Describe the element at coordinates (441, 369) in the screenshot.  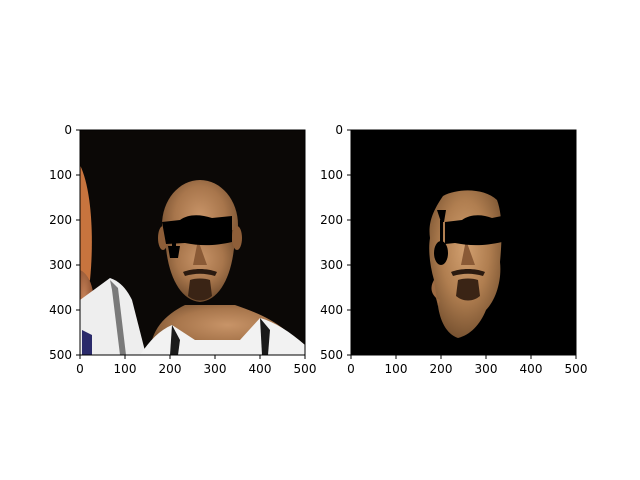
I see `right-x-tick-label: 200` at that location.